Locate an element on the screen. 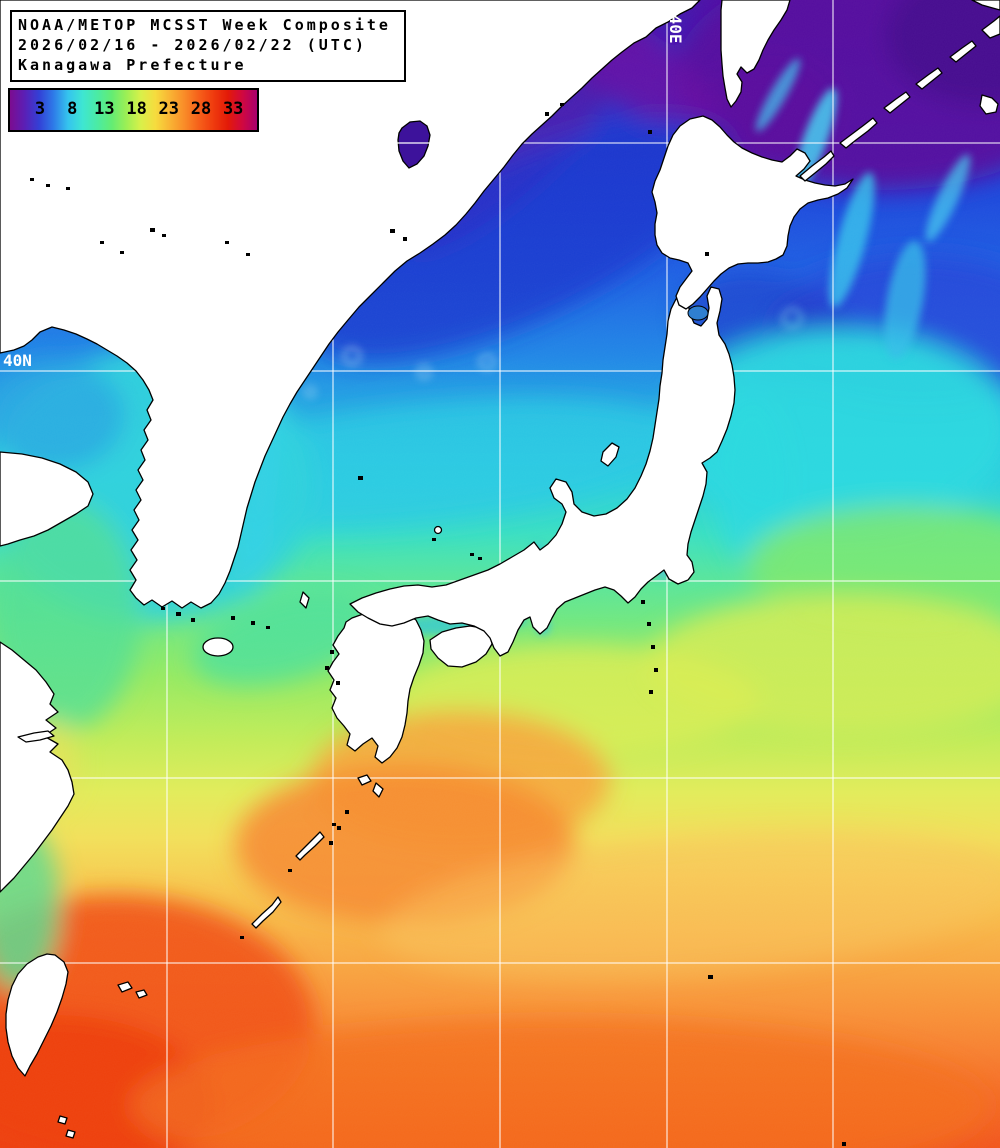 The image size is (1000, 1148). title-product: NOAA/METOP MCSST Week Composite is located at coordinates (204, 25).